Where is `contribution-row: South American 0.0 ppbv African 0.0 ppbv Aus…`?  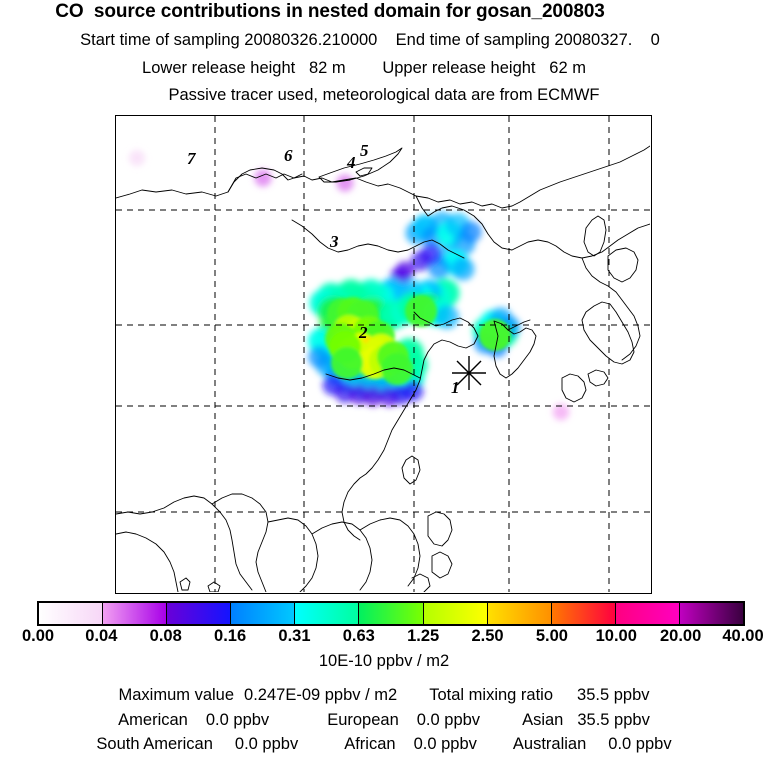 contribution-row: South American 0.0 ppbv African 0.0 ppbv Aus… is located at coordinates (384, 747).